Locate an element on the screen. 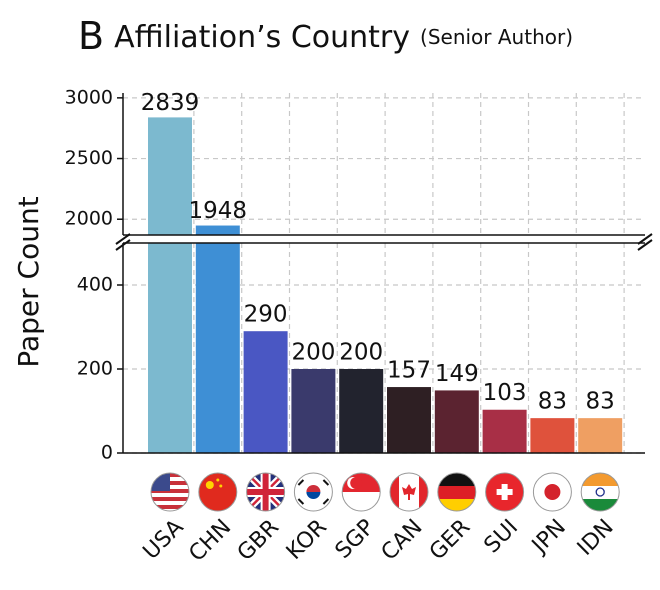  flag-kor is located at coordinates (313, 492).